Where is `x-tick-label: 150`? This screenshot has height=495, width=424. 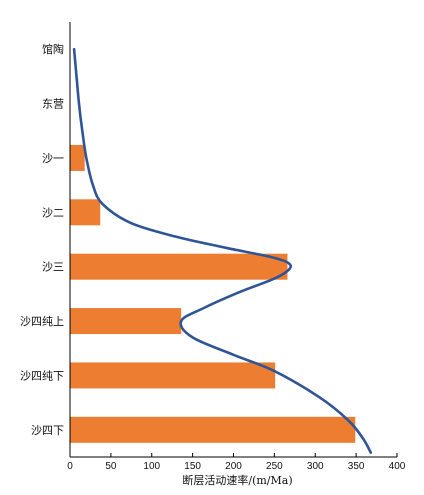 x-tick-label: 150 is located at coordinates (192, 466).